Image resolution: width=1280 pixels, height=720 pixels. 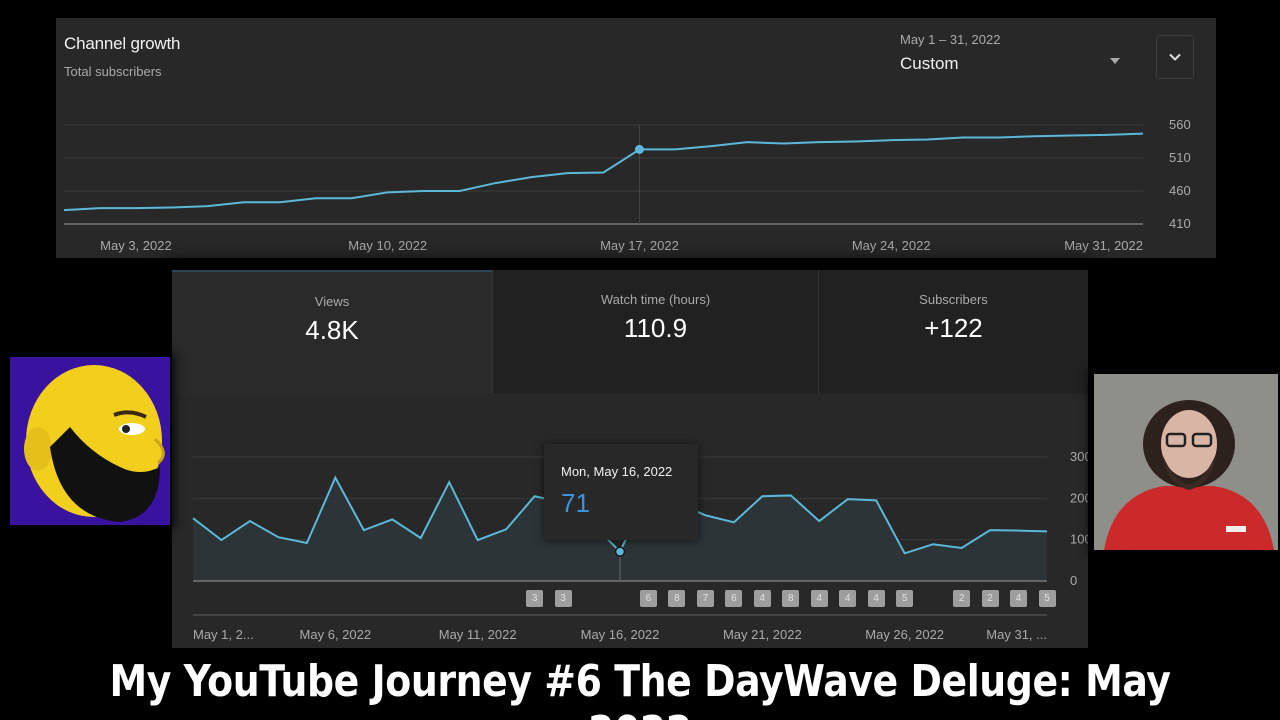 What do you see at coordinates (90, 441) in the screenshot?
I see `cartoon-avatar` at bounding box center [90, 441].